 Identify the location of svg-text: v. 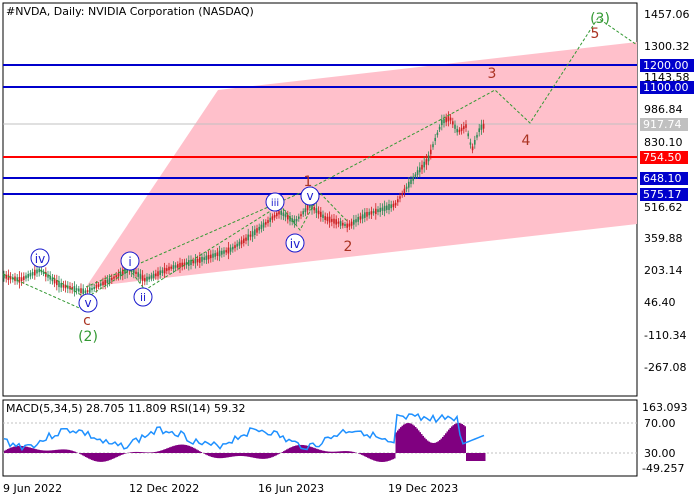
(87, 303).